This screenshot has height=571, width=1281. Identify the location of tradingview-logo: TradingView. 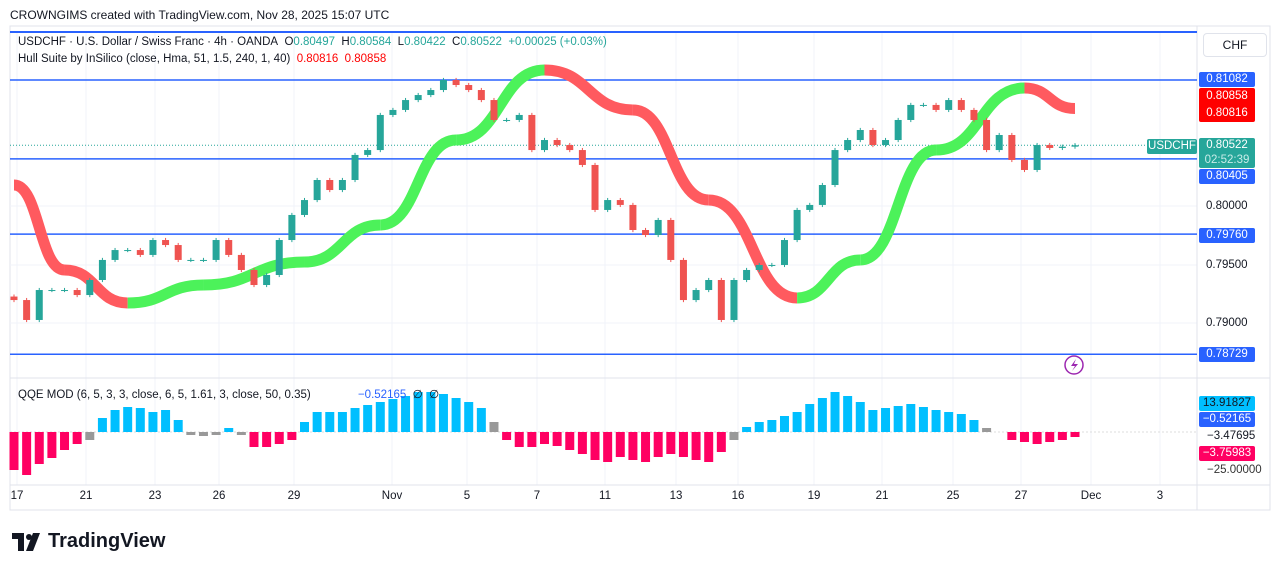
(88, 541).